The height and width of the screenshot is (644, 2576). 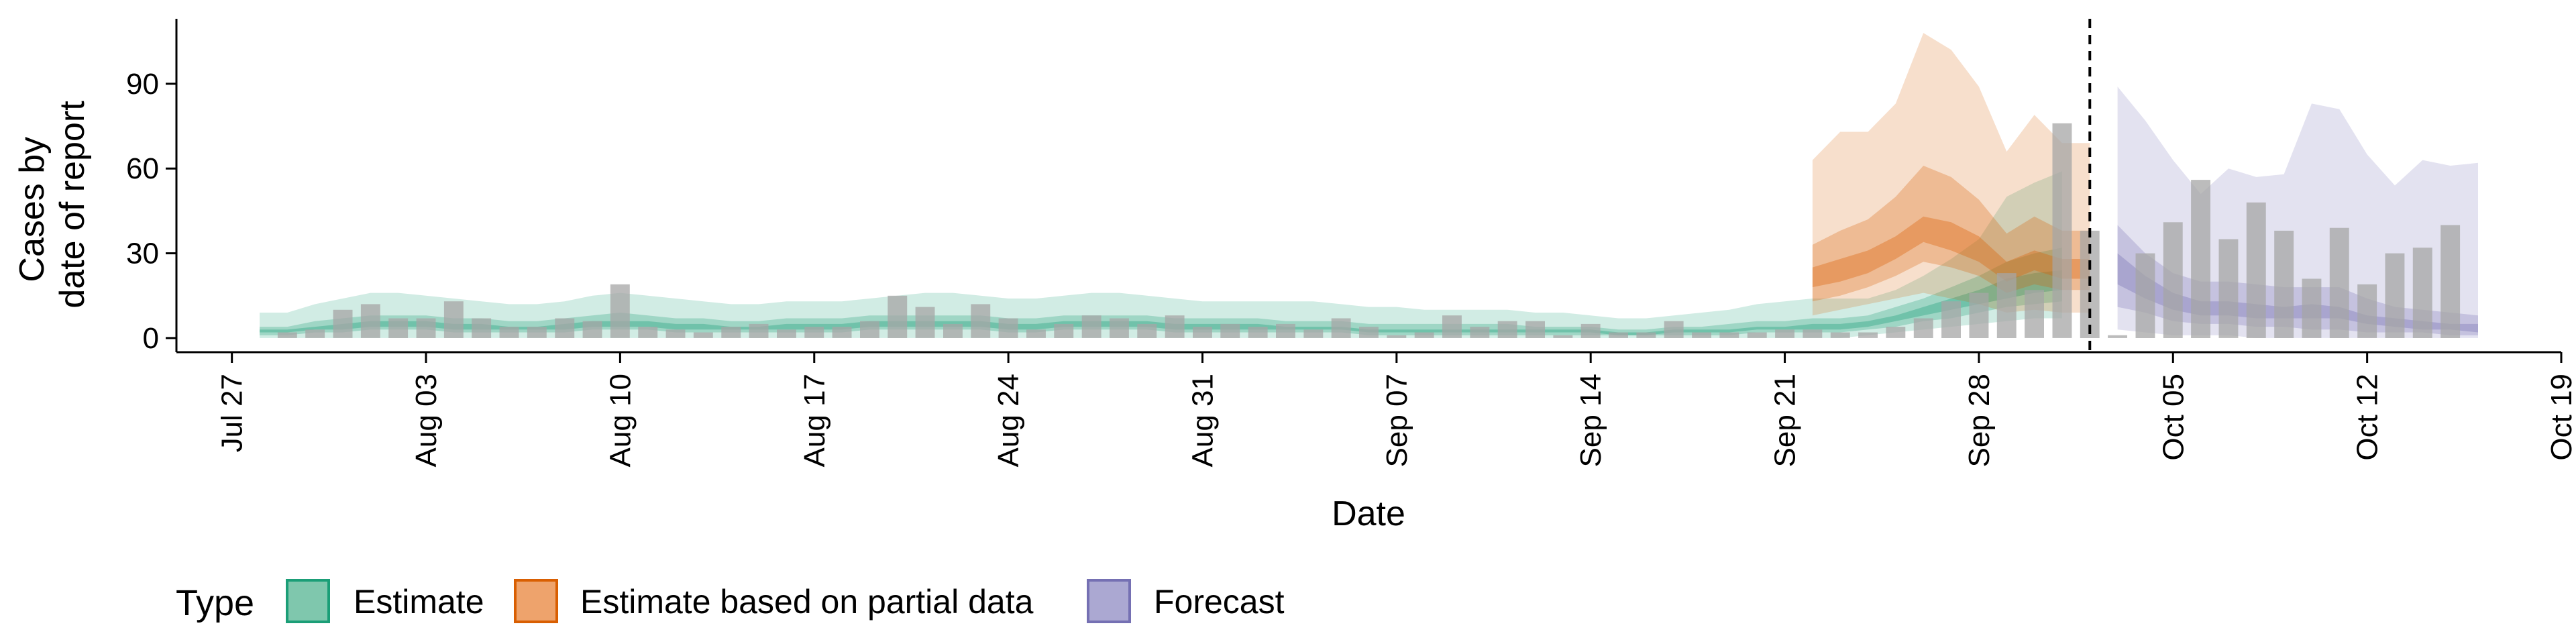 I want to click on ribbon-estimate-based-on-partial-data-ci50, so click(x=1951, y=234).